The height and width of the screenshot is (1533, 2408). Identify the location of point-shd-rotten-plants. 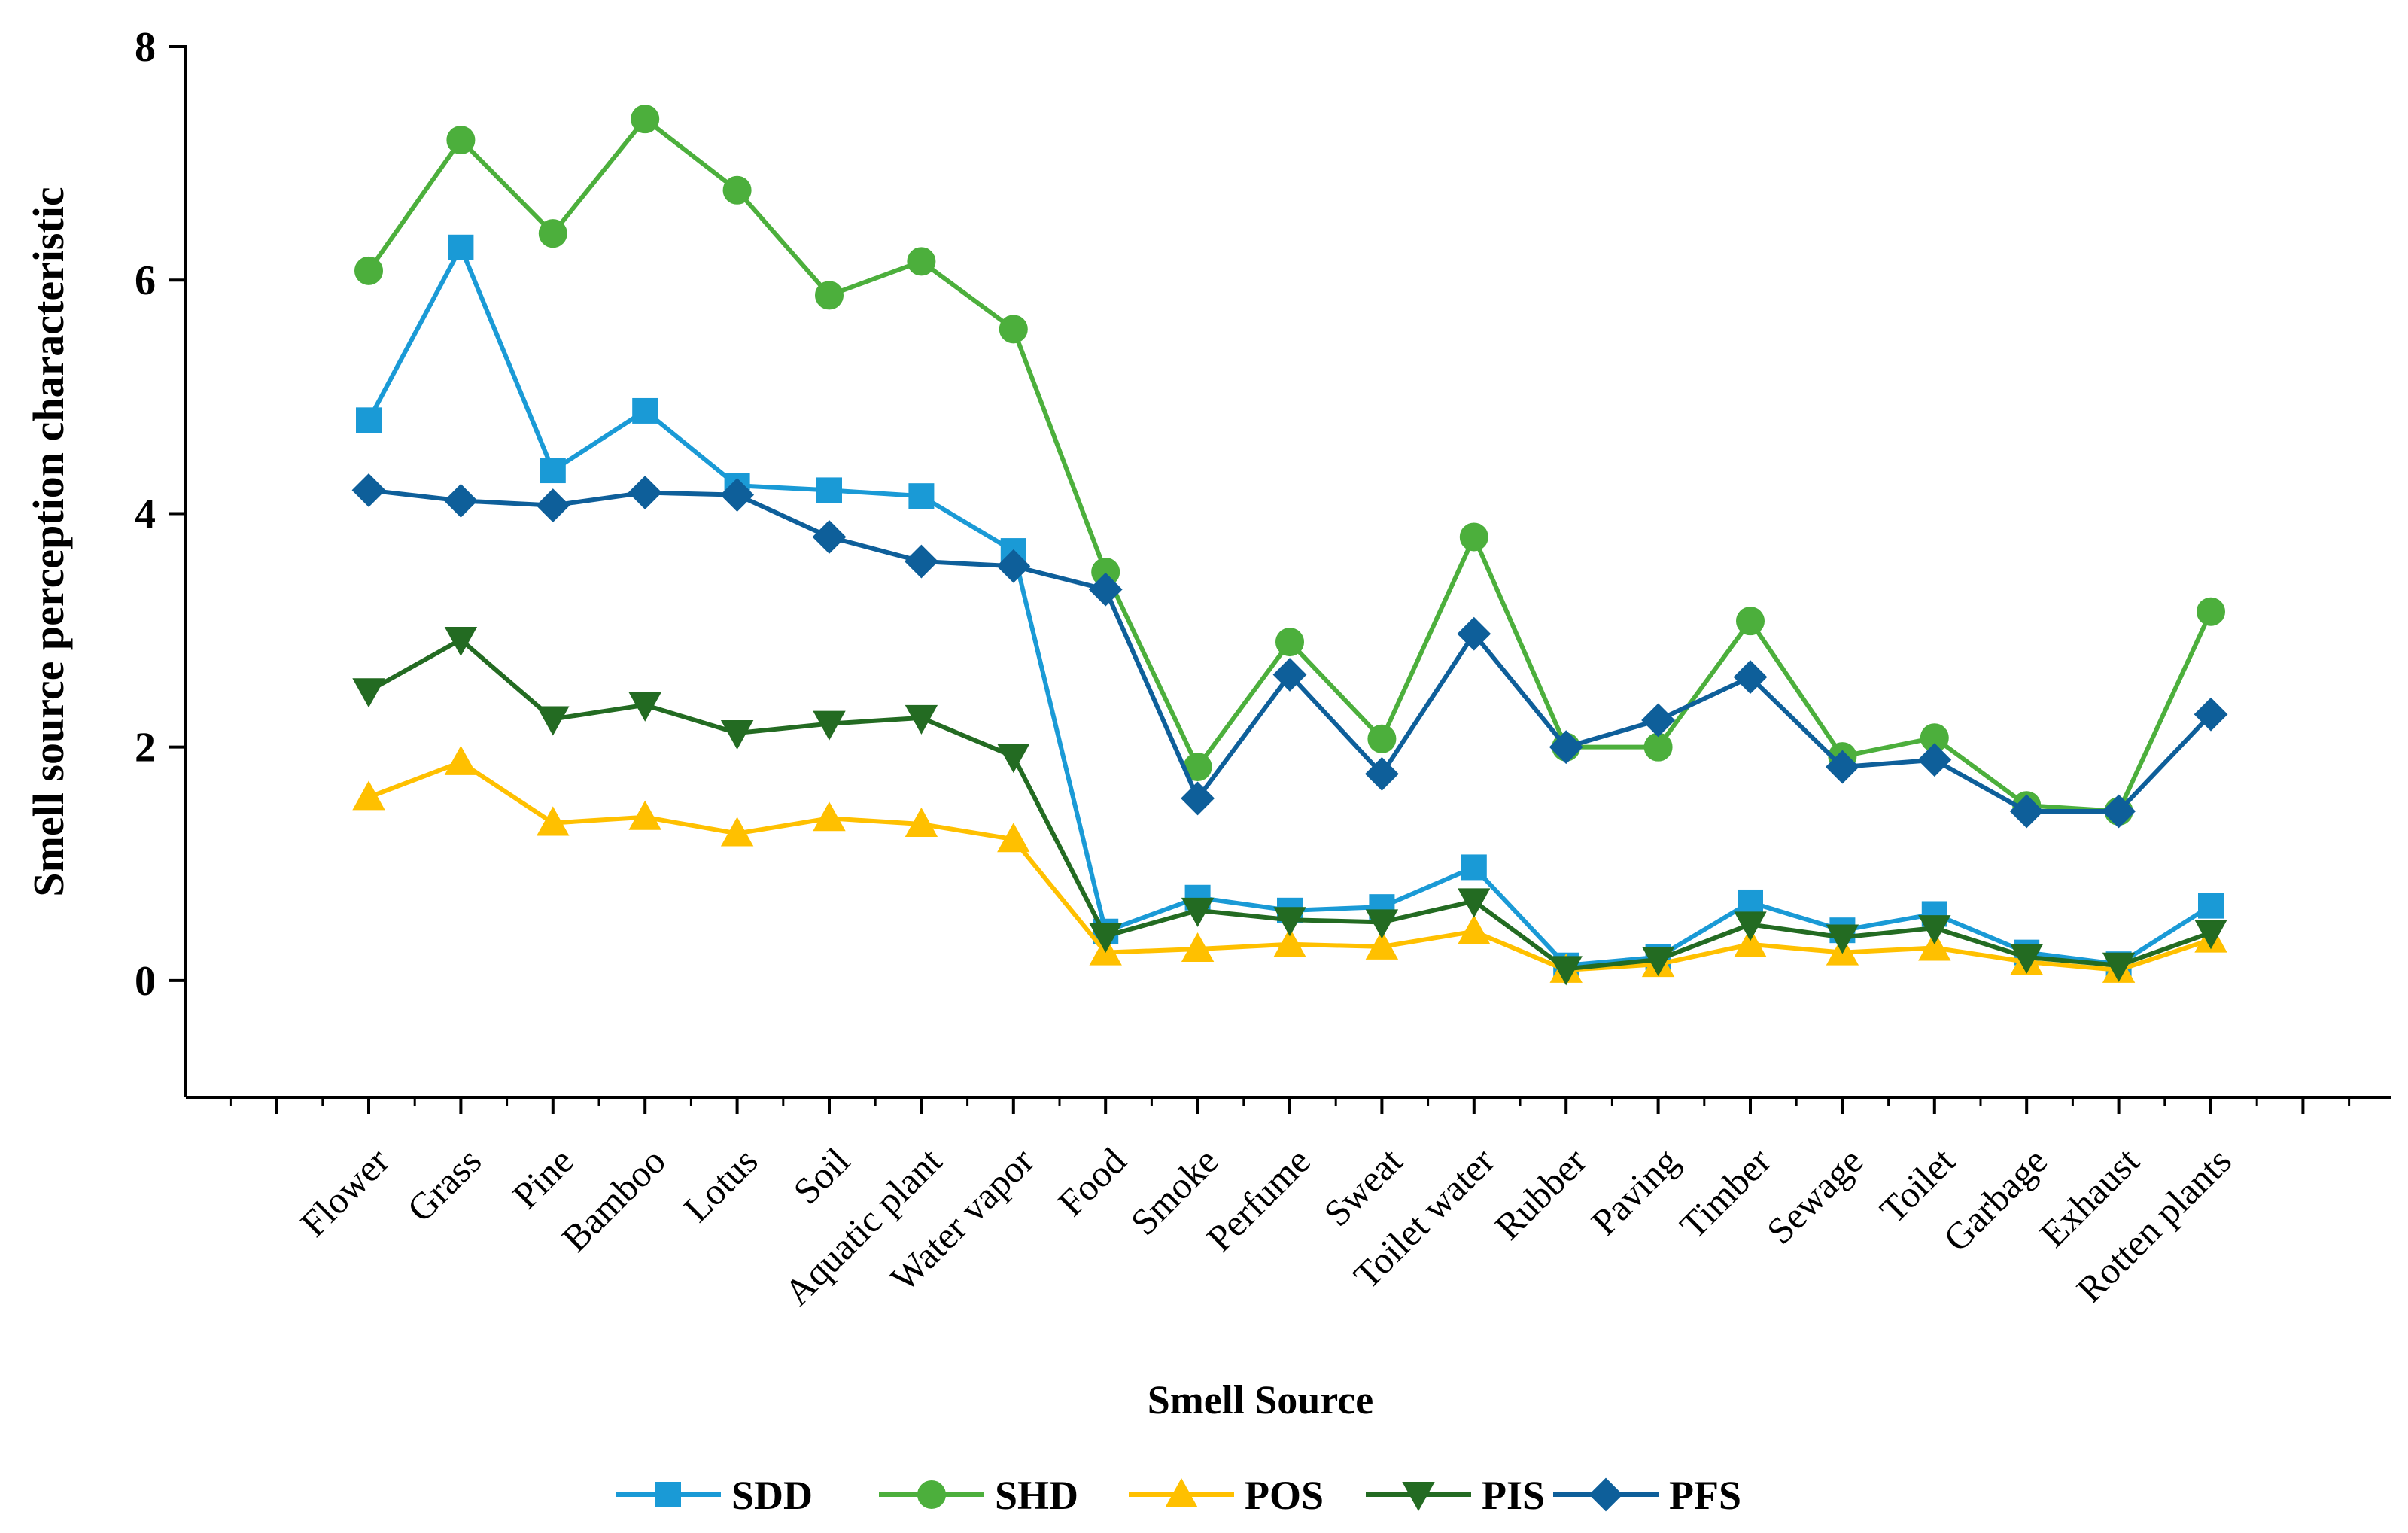
(2211, 611).